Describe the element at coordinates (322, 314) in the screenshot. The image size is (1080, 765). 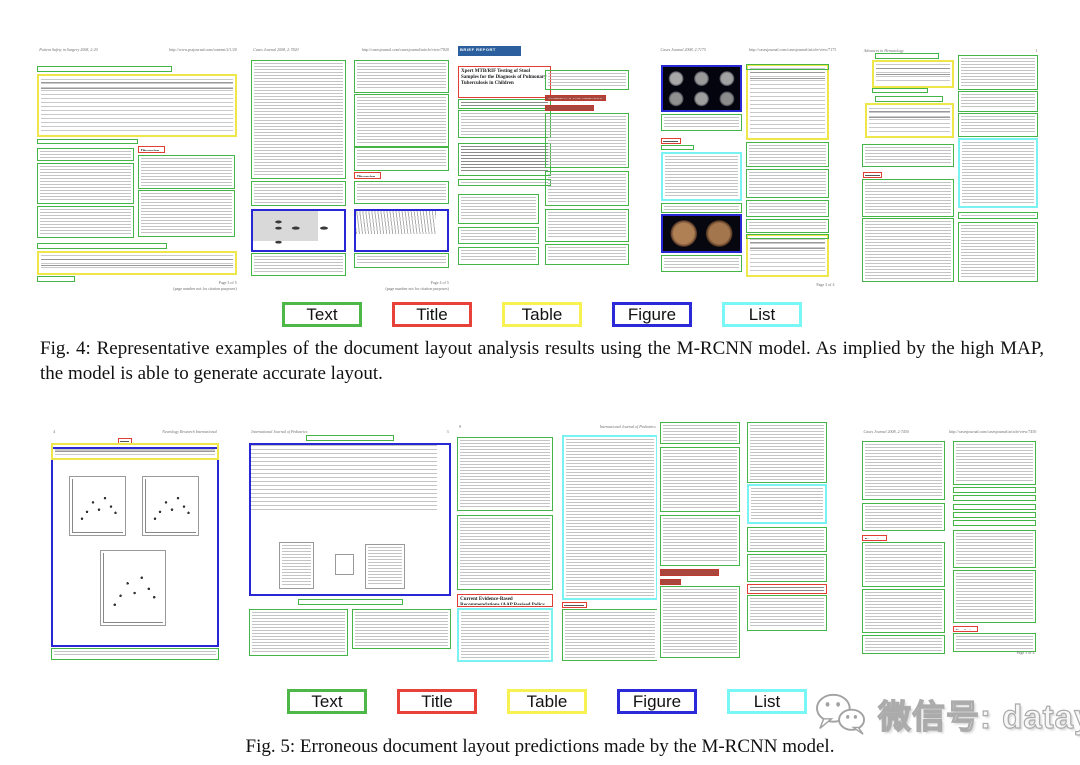
I see `legend-item-text: Text` at that location.